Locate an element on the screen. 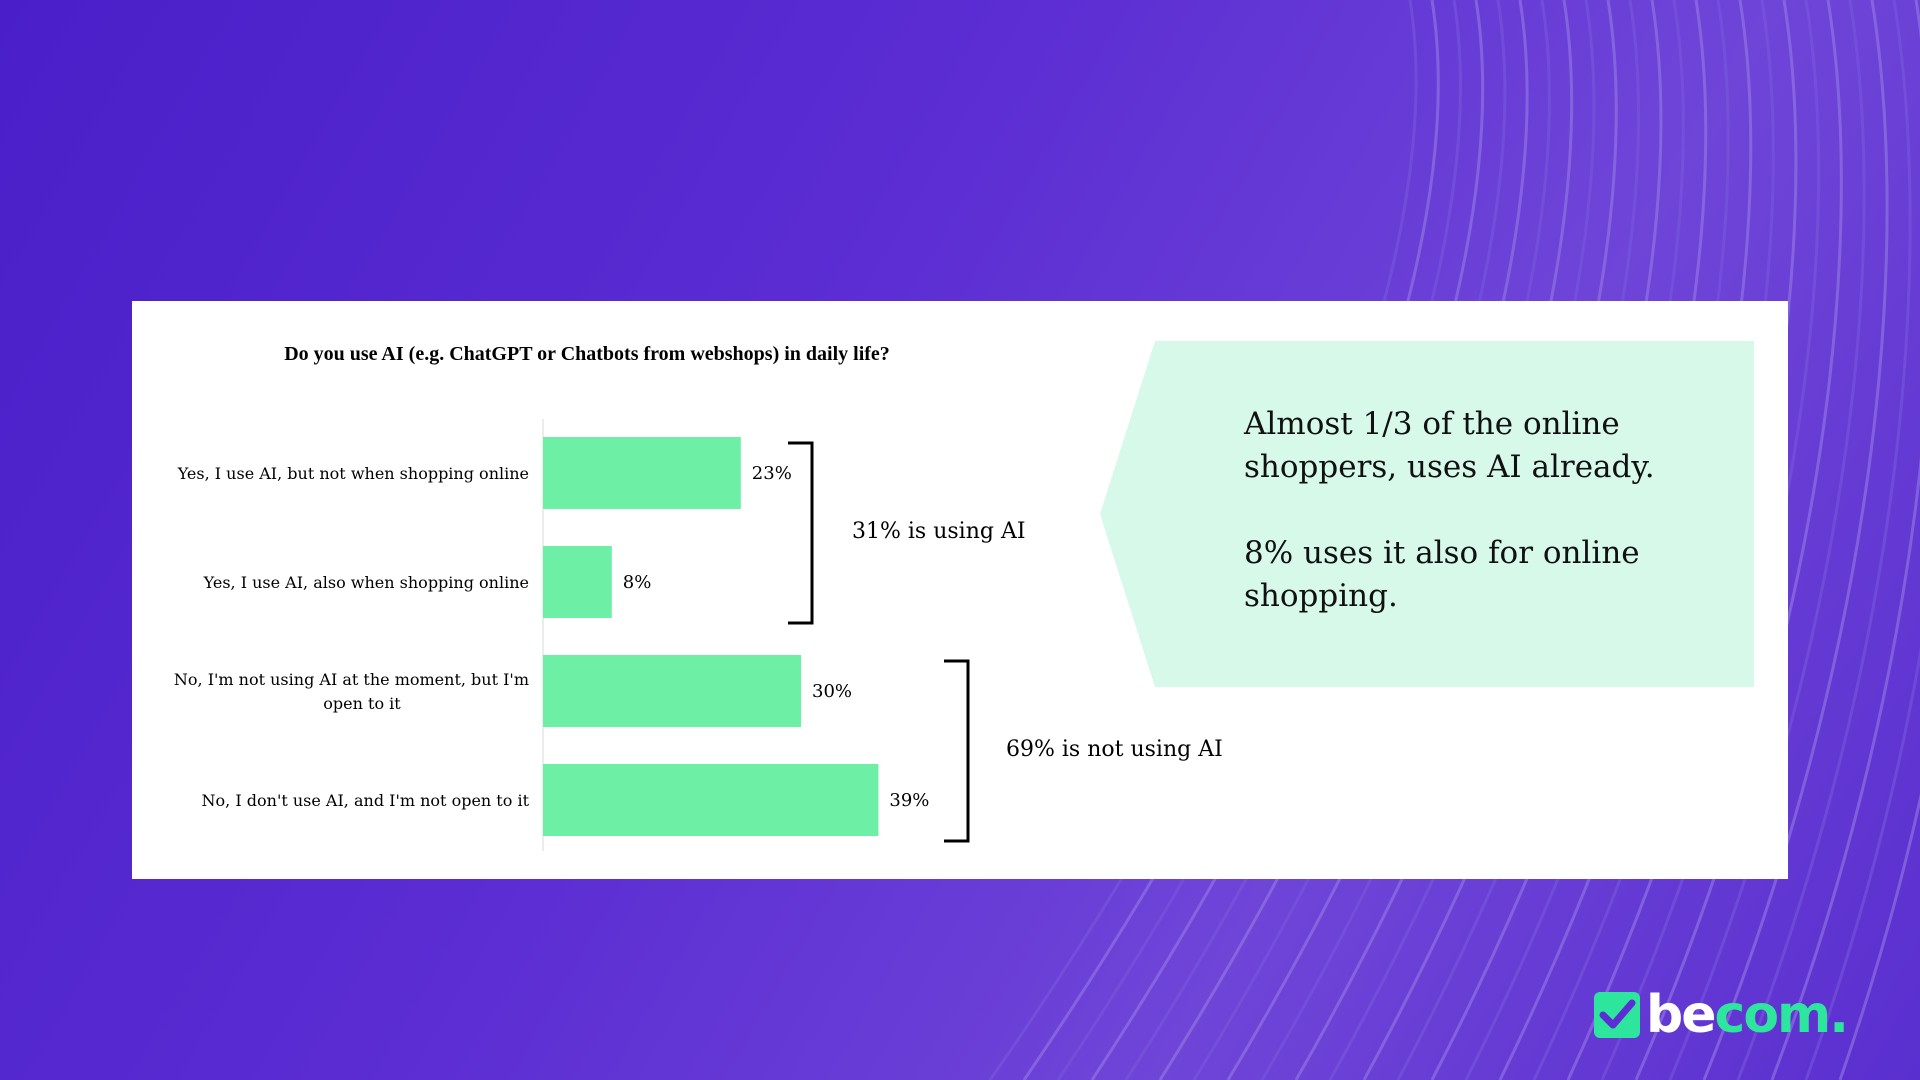 This screenshot has height=1080, width=1920. callout-arrow-box is located at coordinates (1427, 514).